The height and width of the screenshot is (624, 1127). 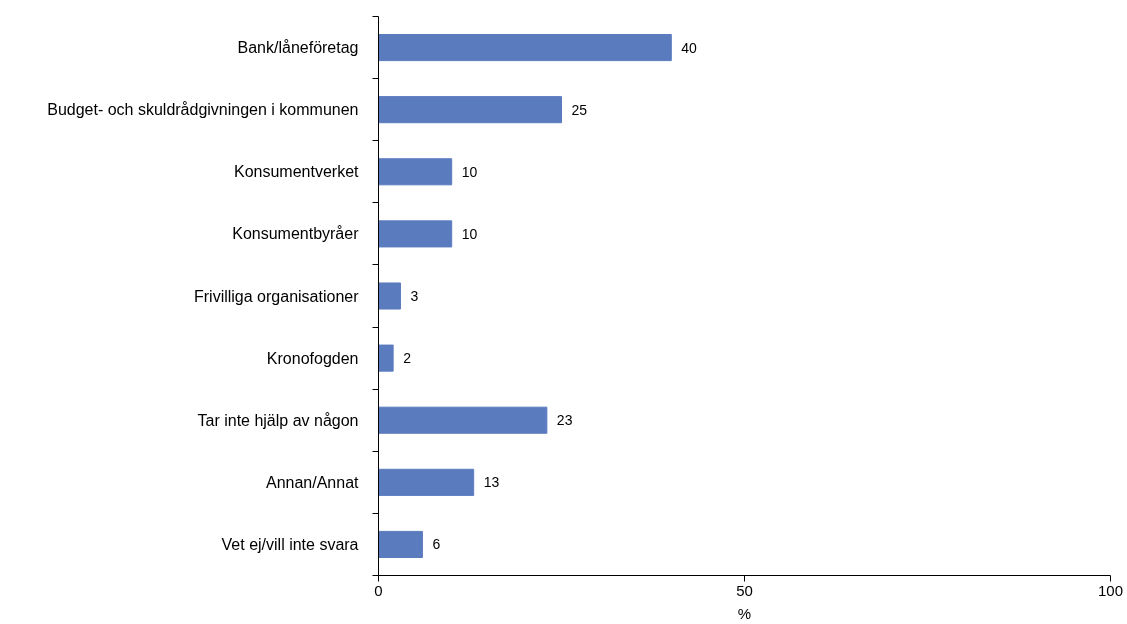 What do you see at coordinates (407, 358) in the screenshot?
I see `data-label: 2` at bounding box center [407, 358].